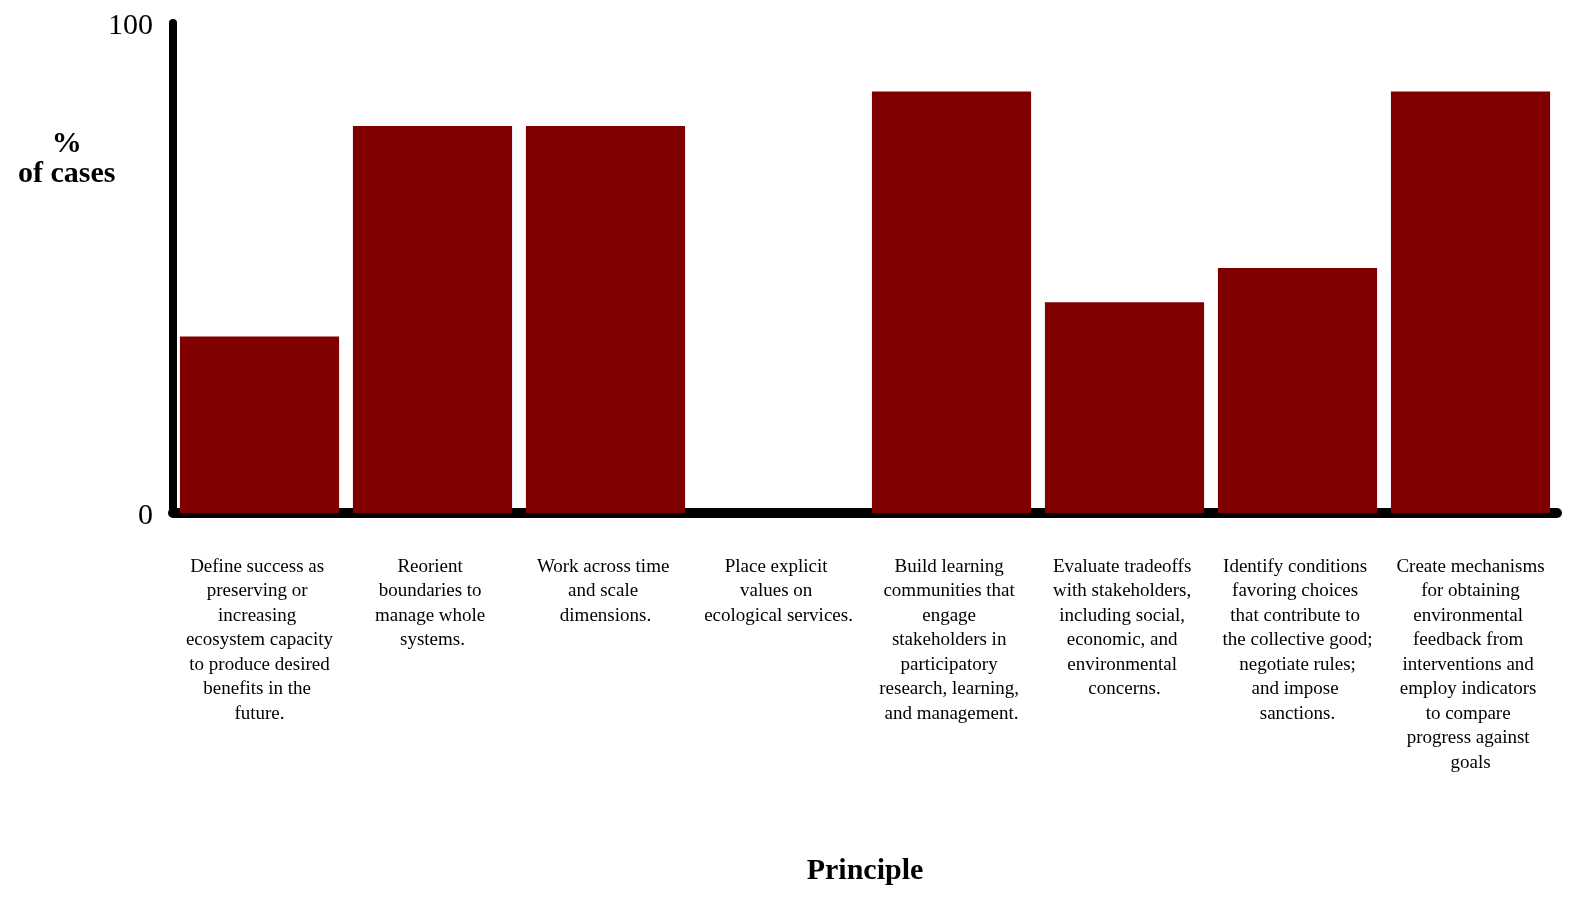 The width and height of the screenshot is (1575, 904). What do you see at coordinates (865, 868) in the screenshot?
I see `x-axis-title: Principle` at bounding box center [865, 868].